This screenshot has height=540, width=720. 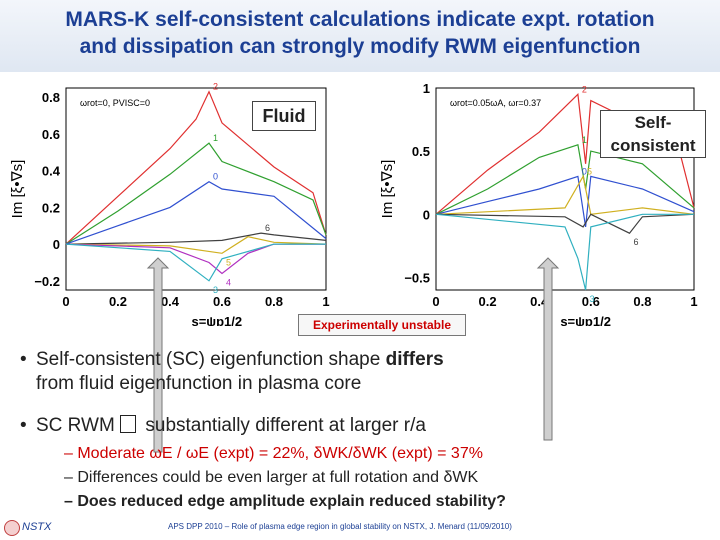 I want to click on left-arrow, so click(x=158, y=355).